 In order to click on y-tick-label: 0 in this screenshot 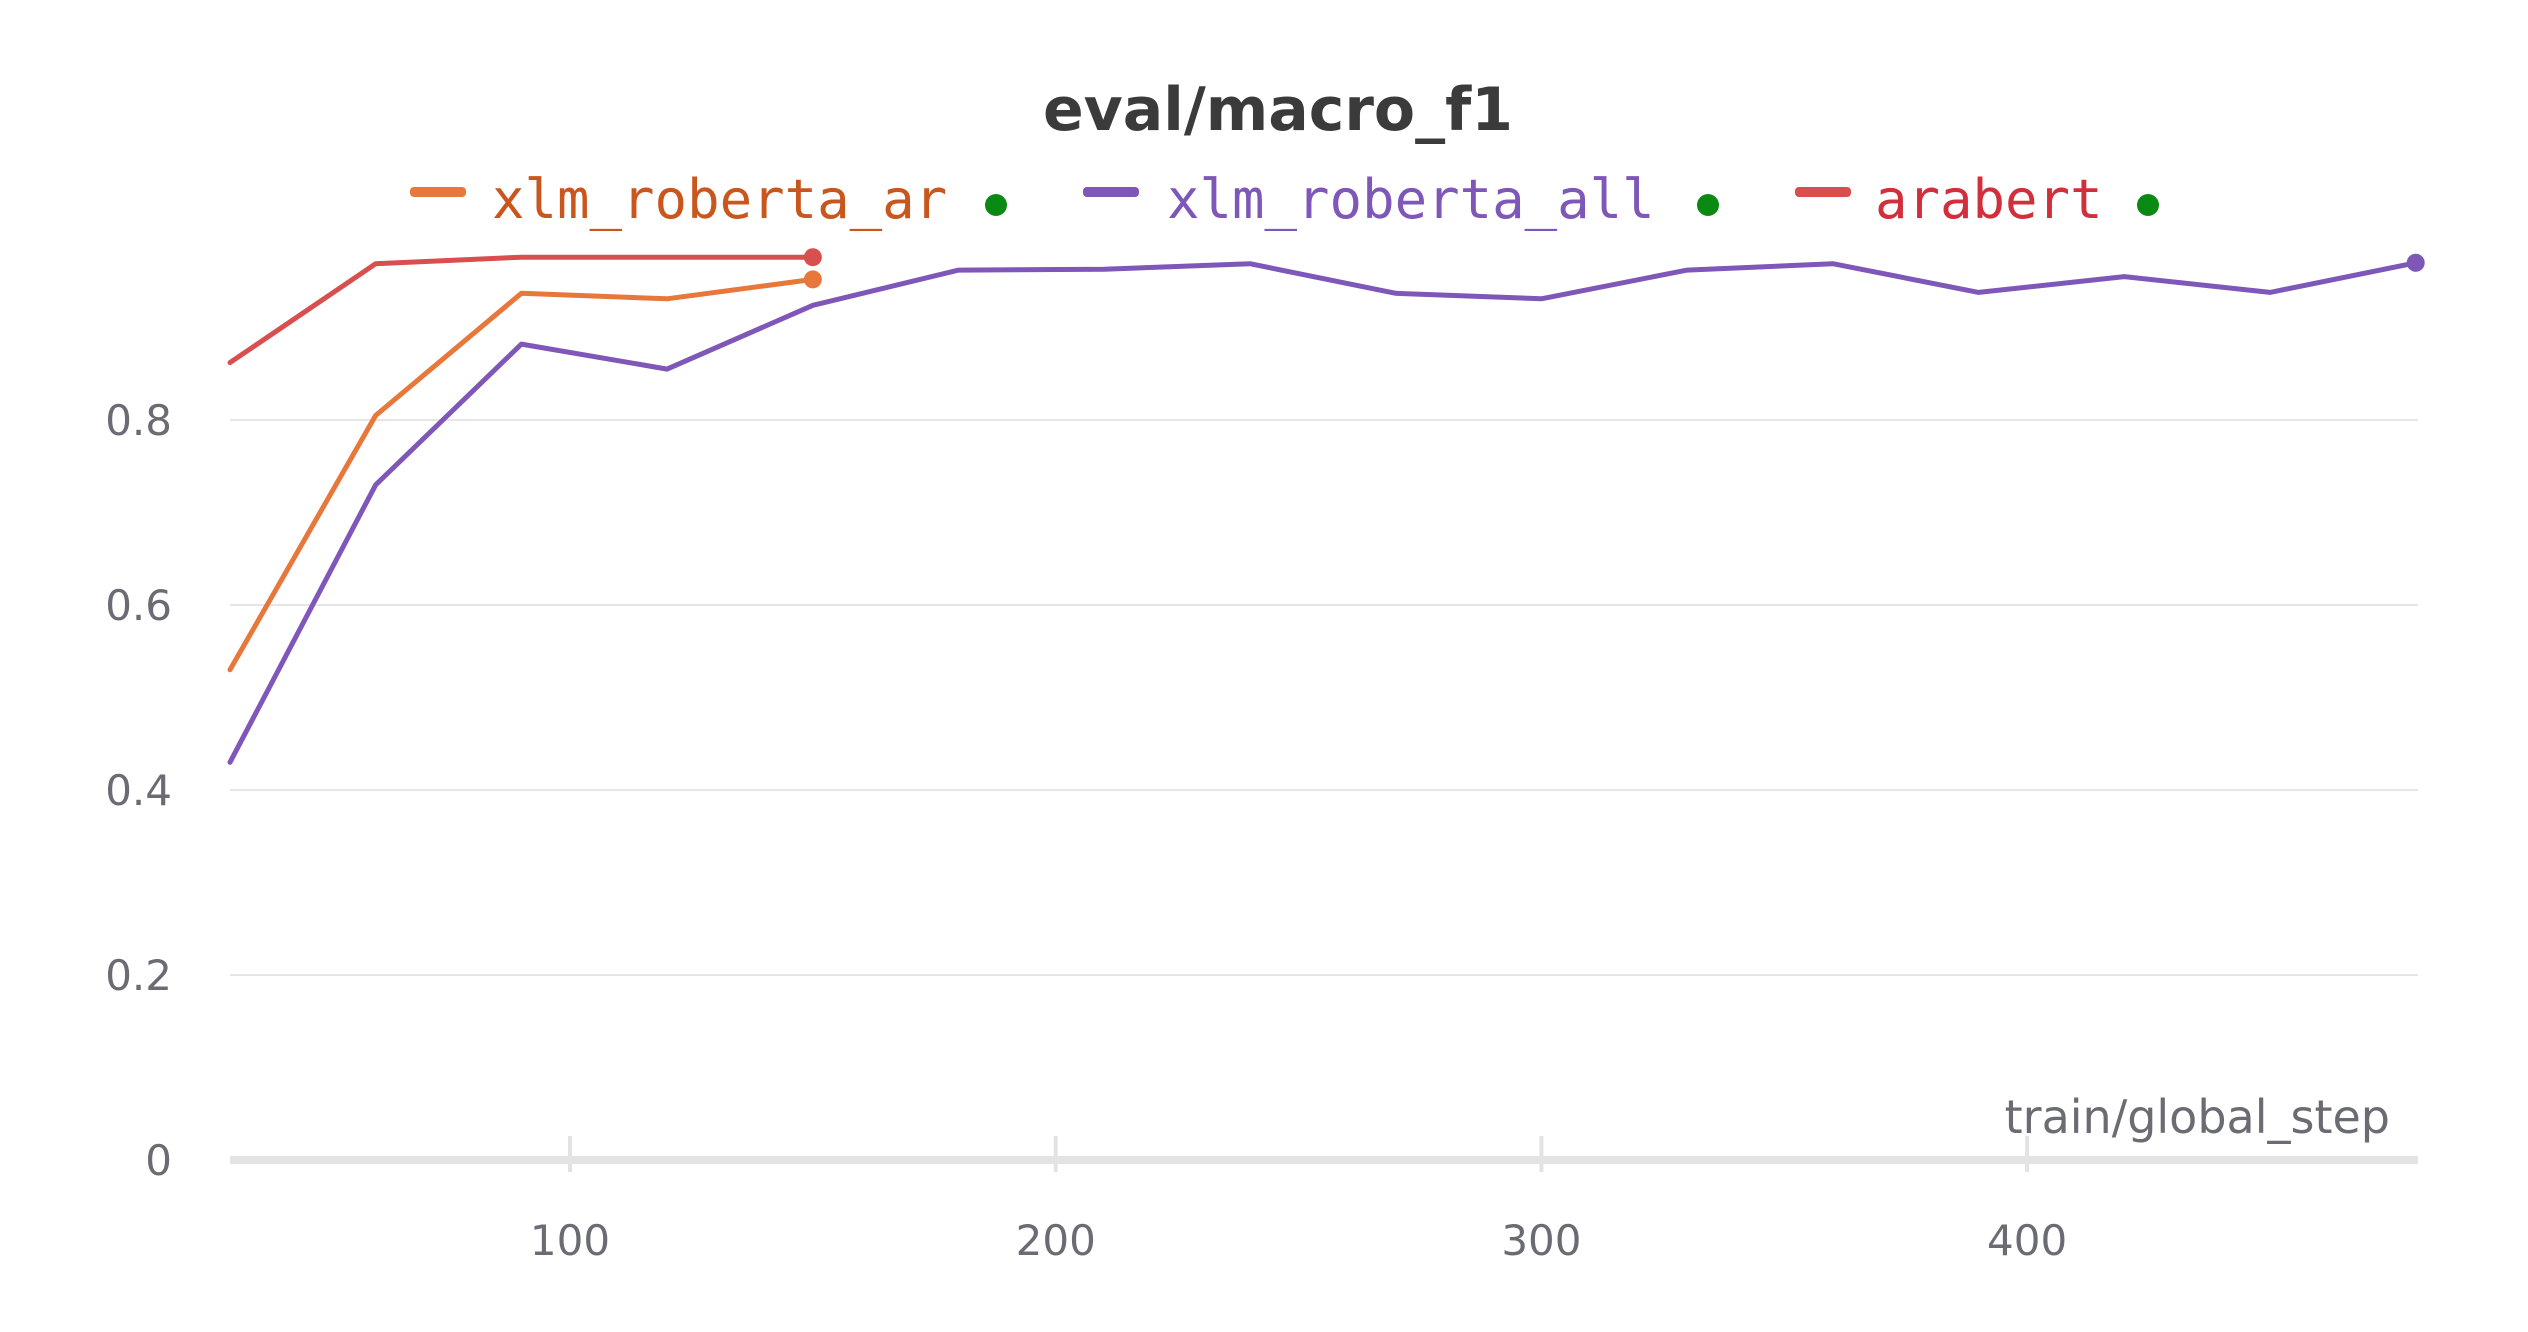, I will do `click(158, 1160)`.